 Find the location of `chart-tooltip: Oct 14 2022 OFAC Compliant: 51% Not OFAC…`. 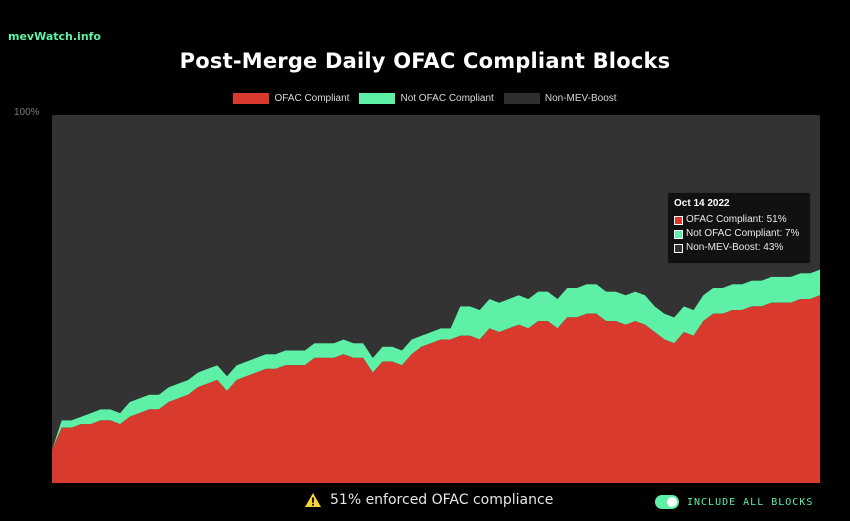

chart-tooltip: Oct 14 2022 OFAC Compliant: 51% Not OFAC… is located at coordinates (739, 228).